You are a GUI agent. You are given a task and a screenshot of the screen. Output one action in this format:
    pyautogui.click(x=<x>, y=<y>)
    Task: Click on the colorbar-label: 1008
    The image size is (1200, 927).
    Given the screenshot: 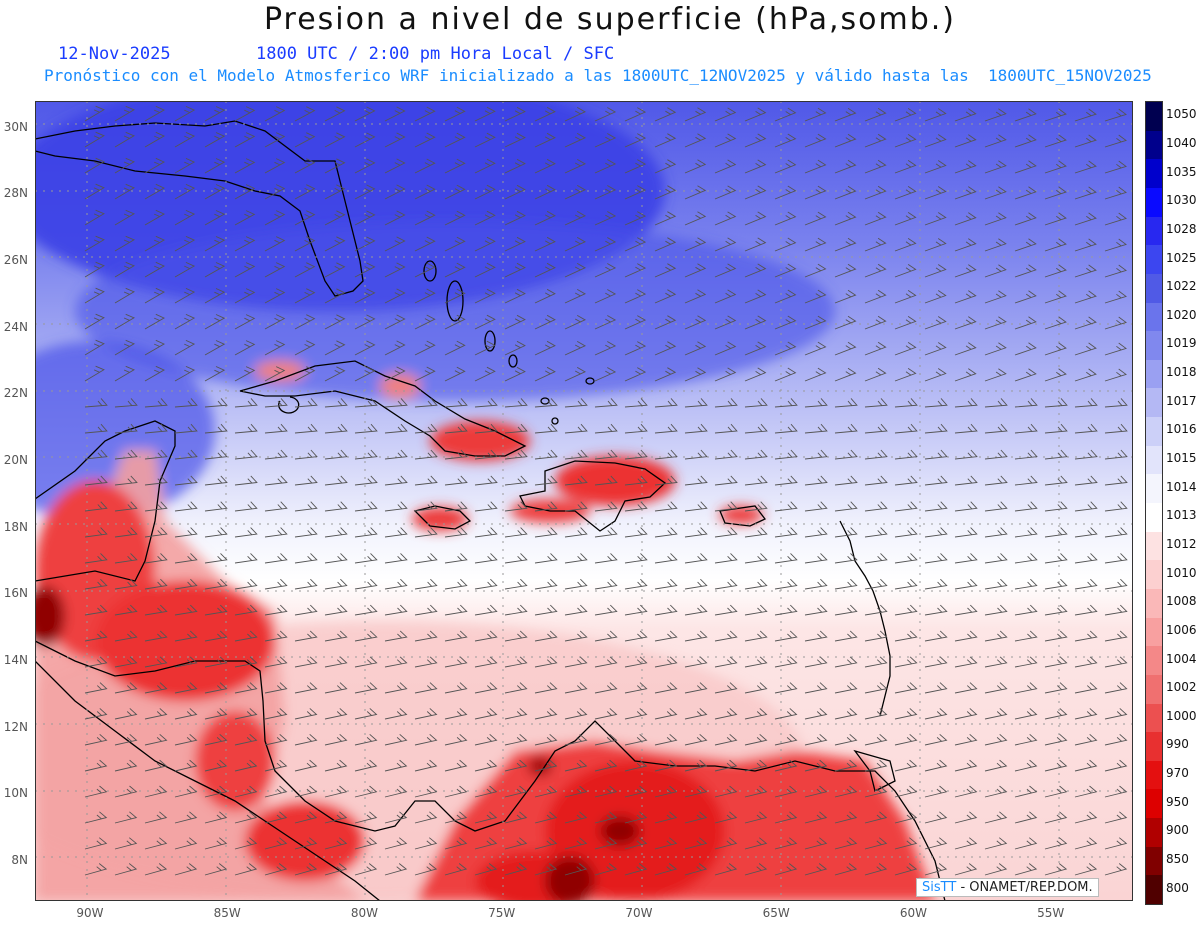 What is the action you would take?
    pyautogui.click(x=1181, y=601)
    